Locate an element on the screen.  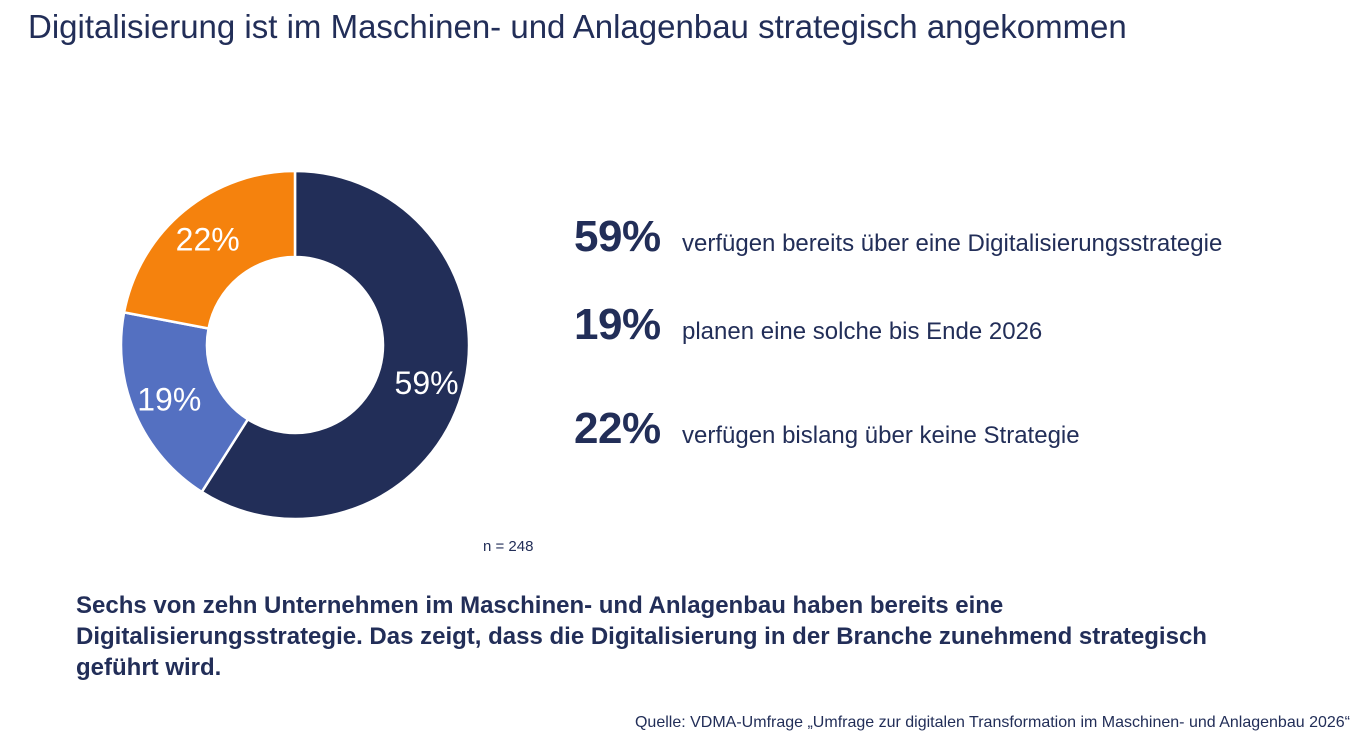
legend-text: planen eine solche bis Ende 2026 is located at coordinates (862, 331).